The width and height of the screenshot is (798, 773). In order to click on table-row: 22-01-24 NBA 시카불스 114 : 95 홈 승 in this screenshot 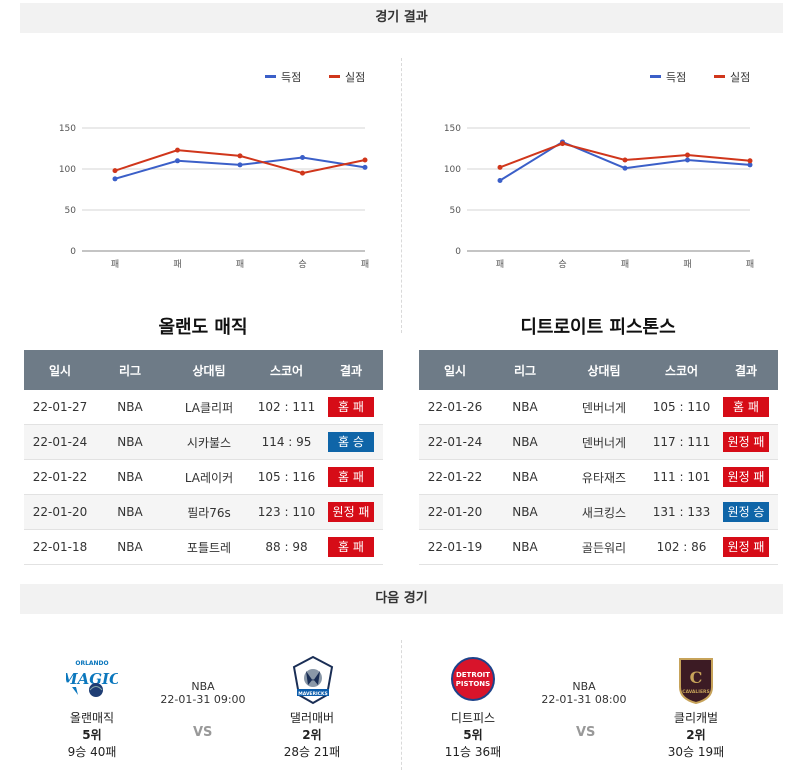, I will do `click(203, 442)`.